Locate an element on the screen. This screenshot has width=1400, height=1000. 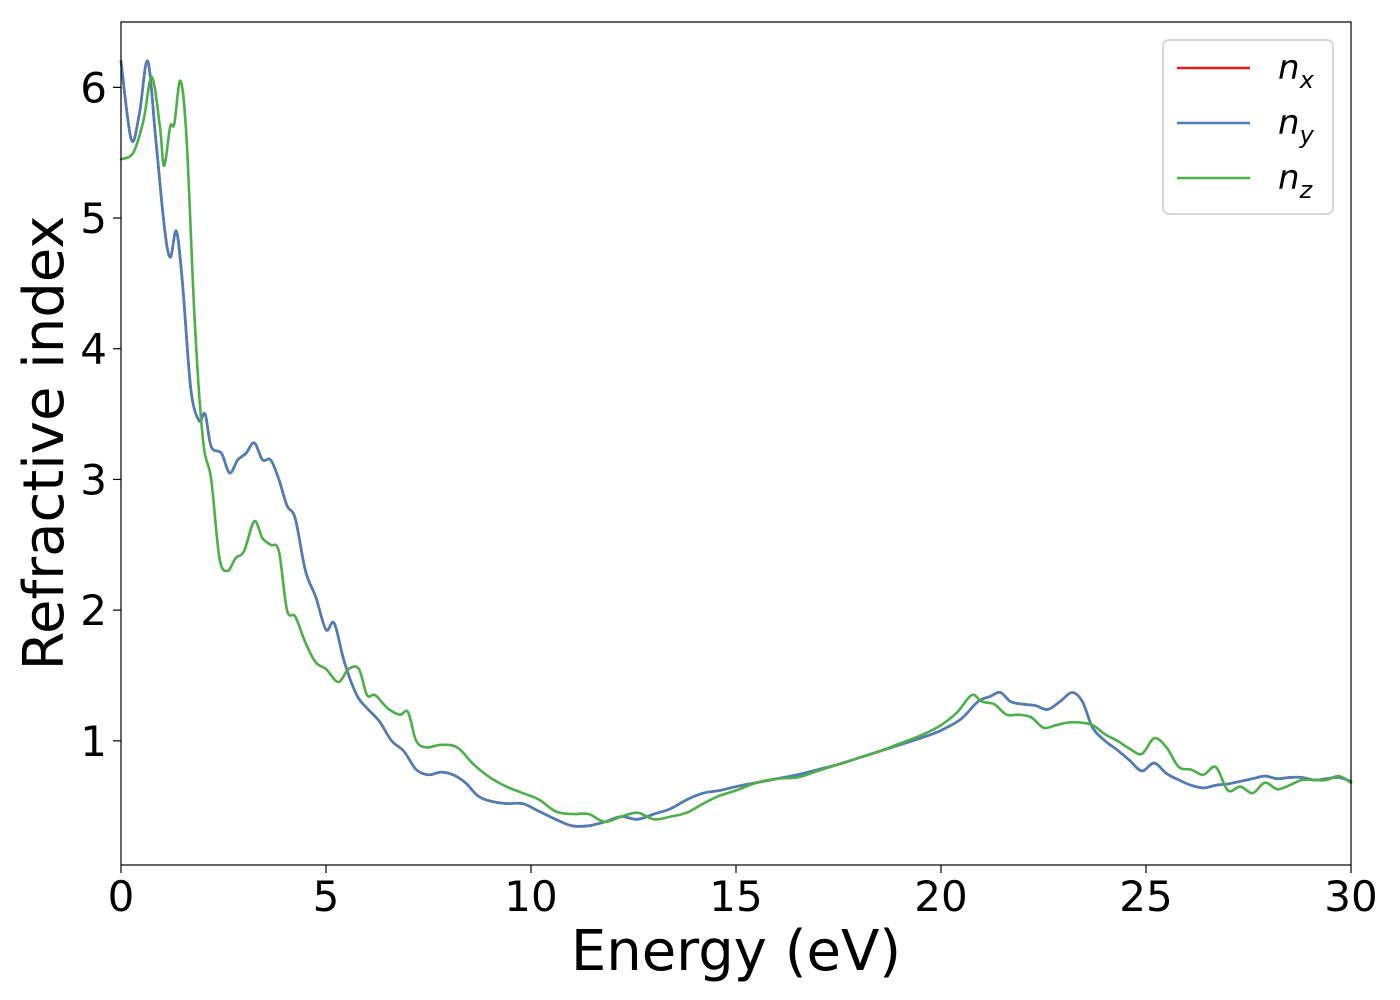
y-tick-label: 5 is located at coordinates (93, 218).